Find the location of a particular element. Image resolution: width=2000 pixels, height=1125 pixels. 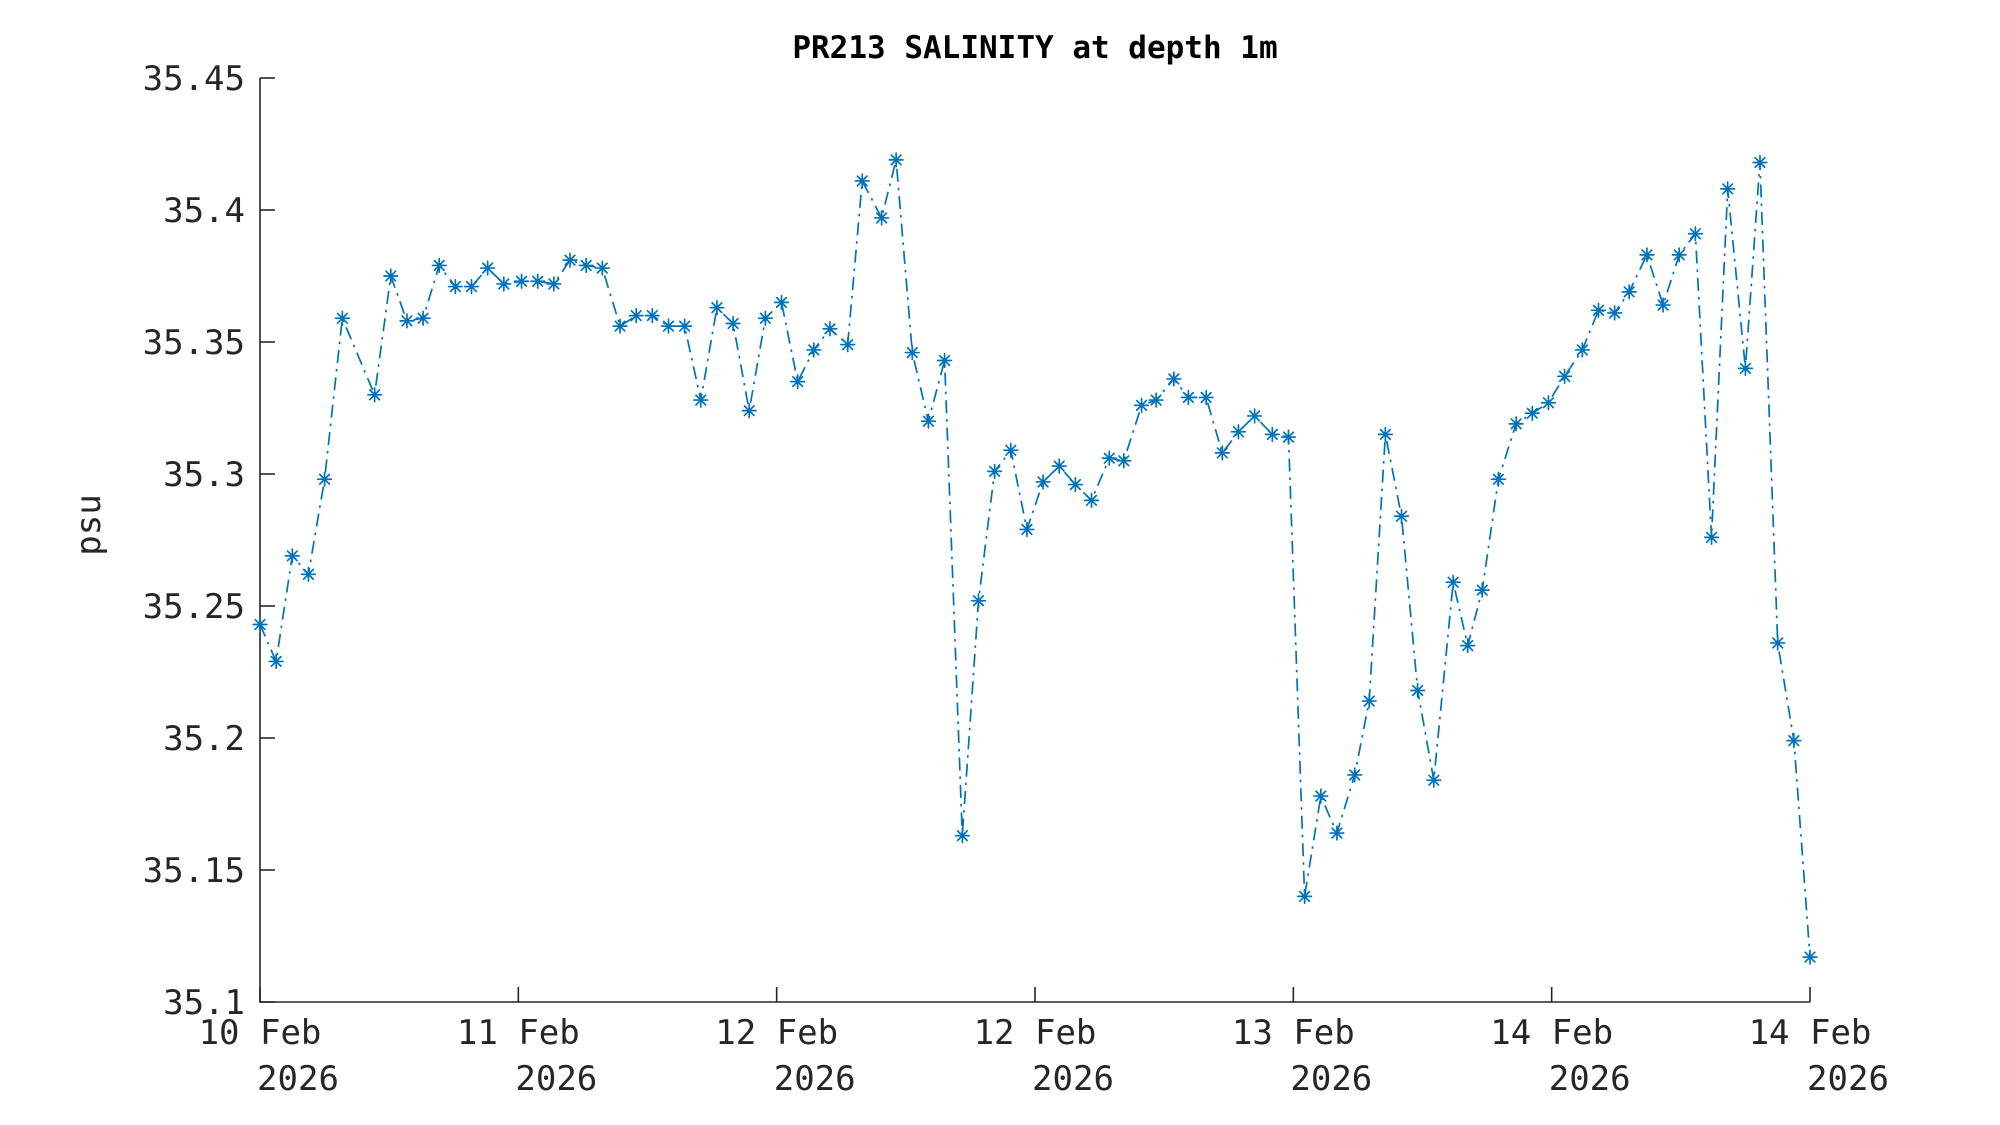

x-tick-label-day: 10 Feb is located at coordinates (260, 1033).